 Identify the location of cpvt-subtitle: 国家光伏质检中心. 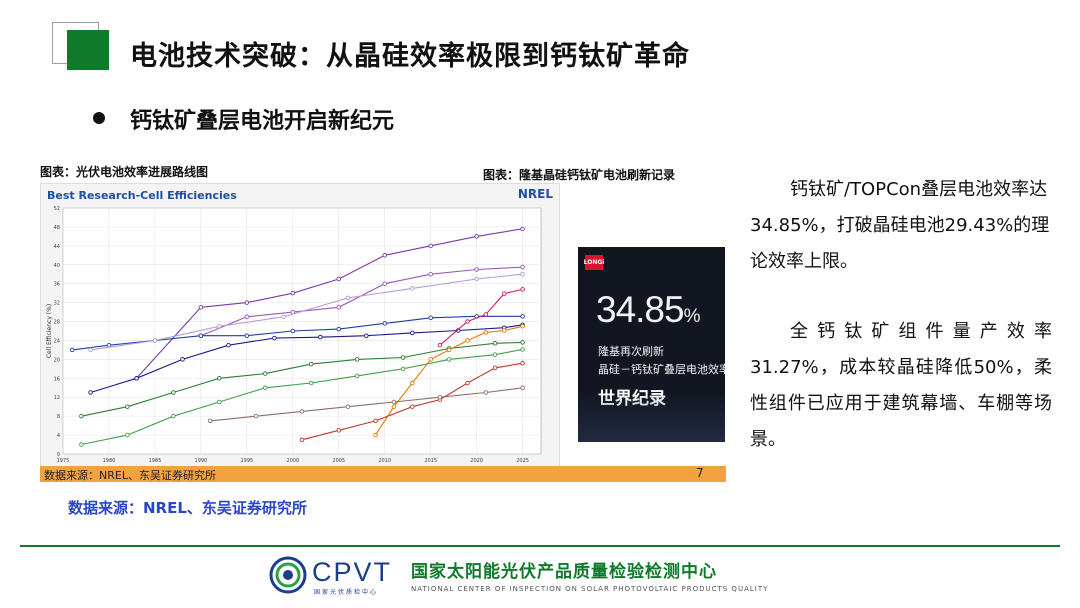
(346, 592).